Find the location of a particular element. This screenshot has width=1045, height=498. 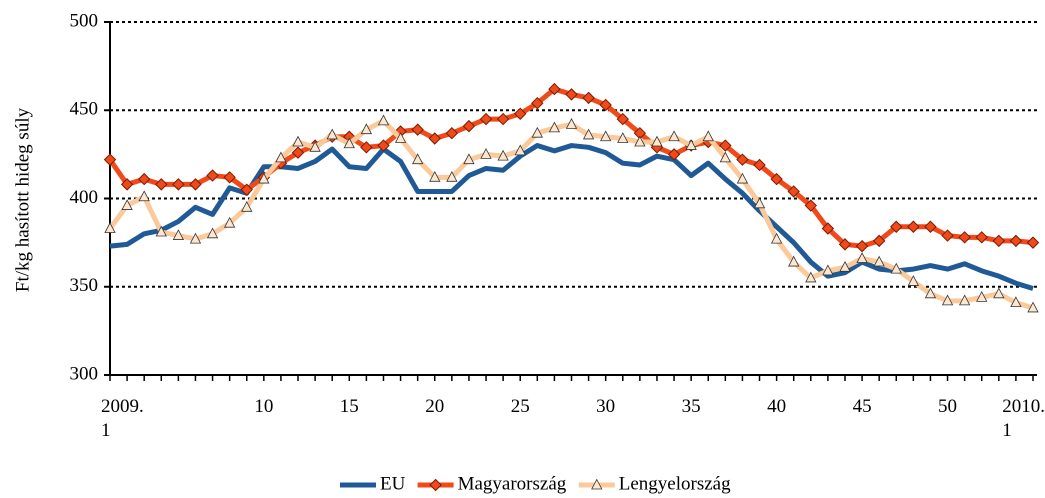

y-tick-label: 500 is located at coordinates (84, 20).